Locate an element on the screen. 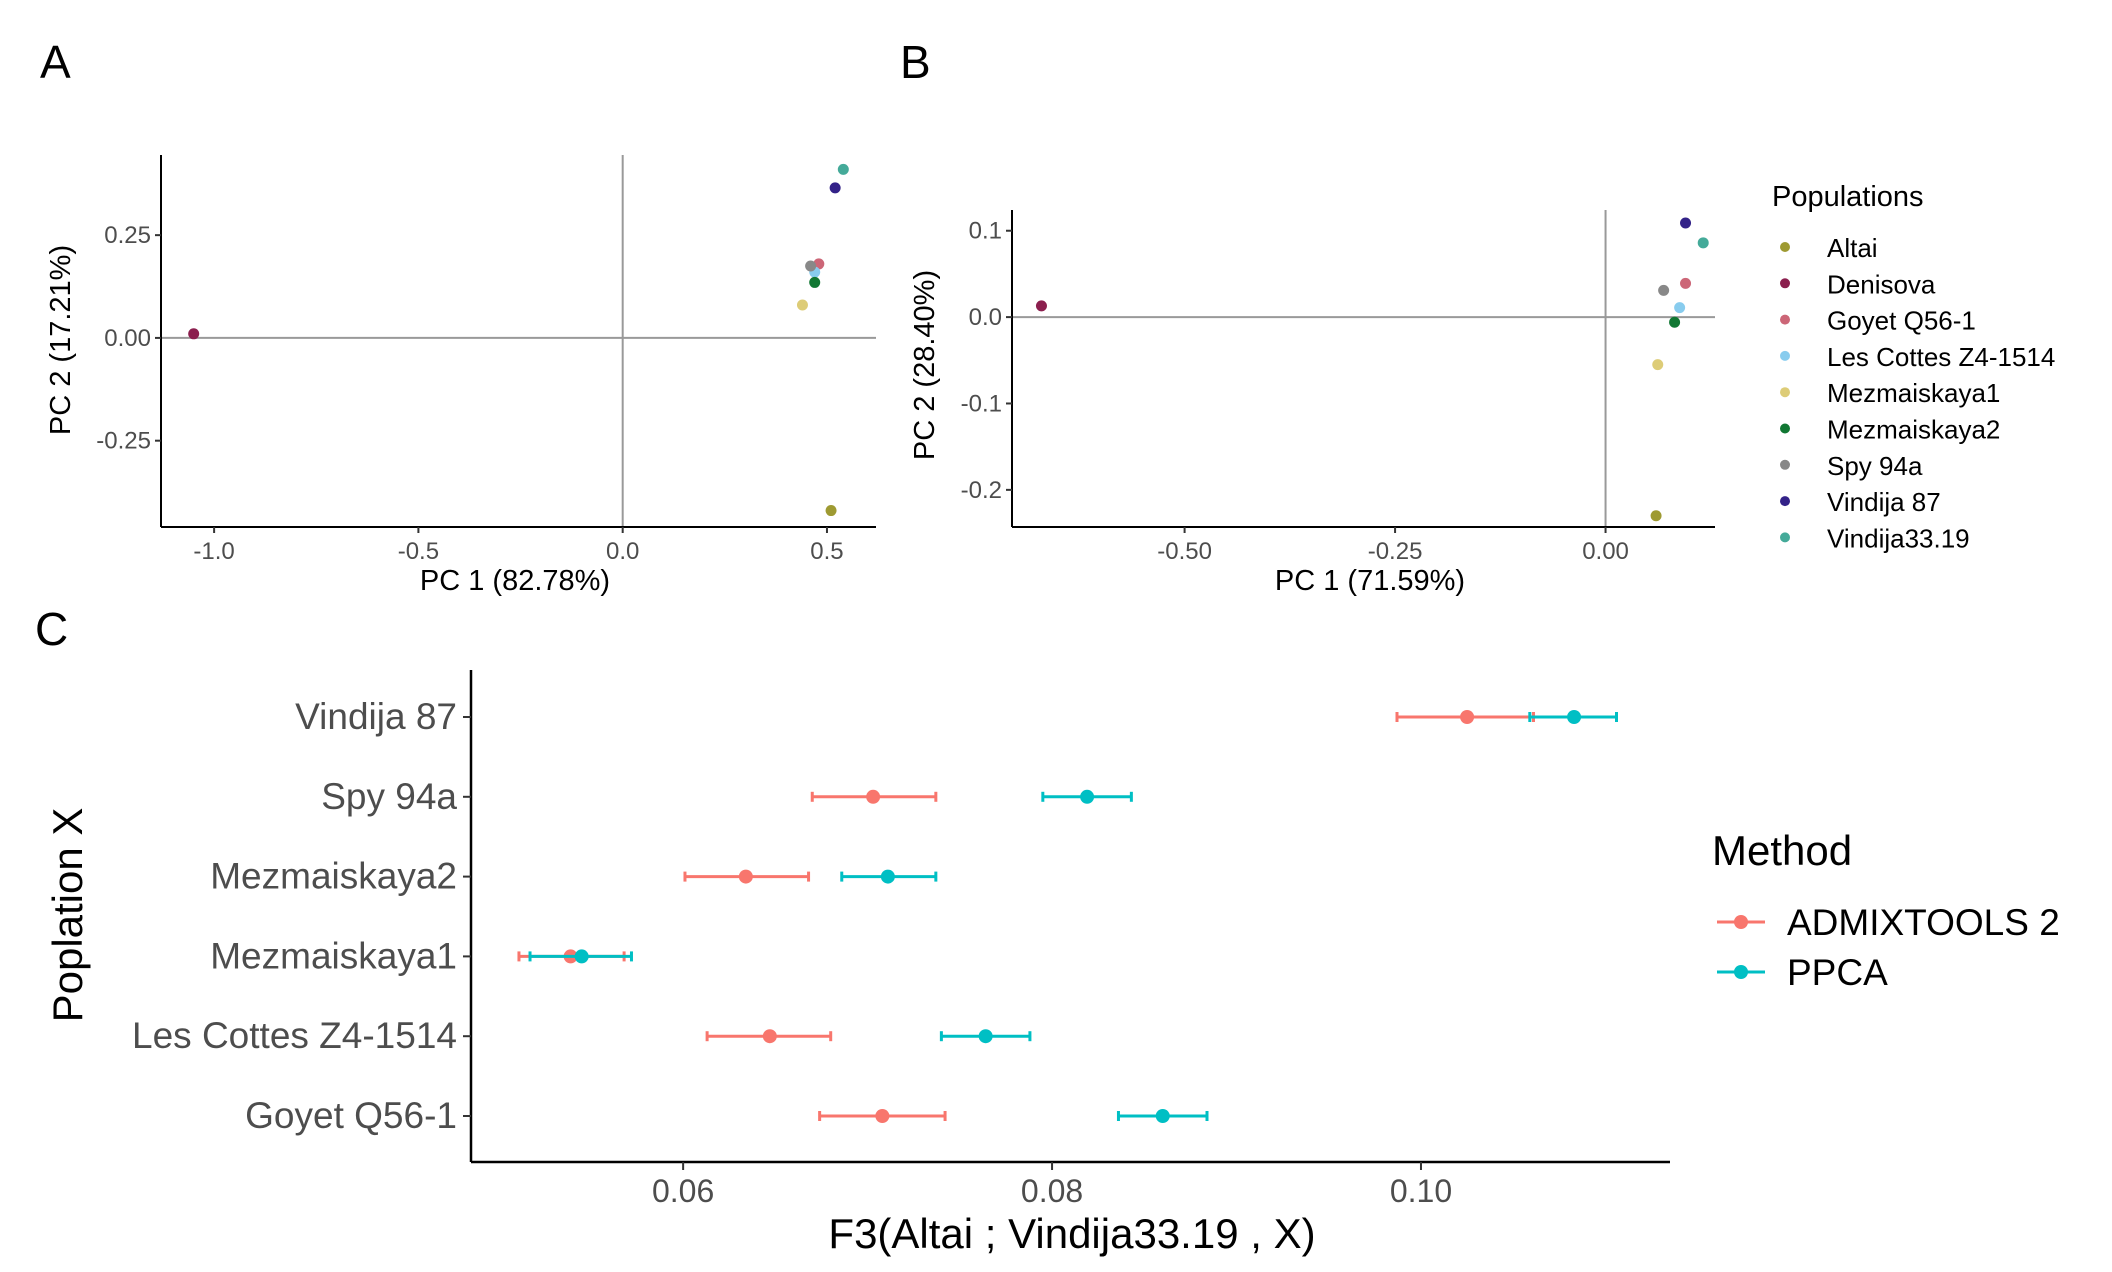 This screenshot has height=1272, width=2112. y-tick-label: -0.25 is located at coordinates (123, 441).